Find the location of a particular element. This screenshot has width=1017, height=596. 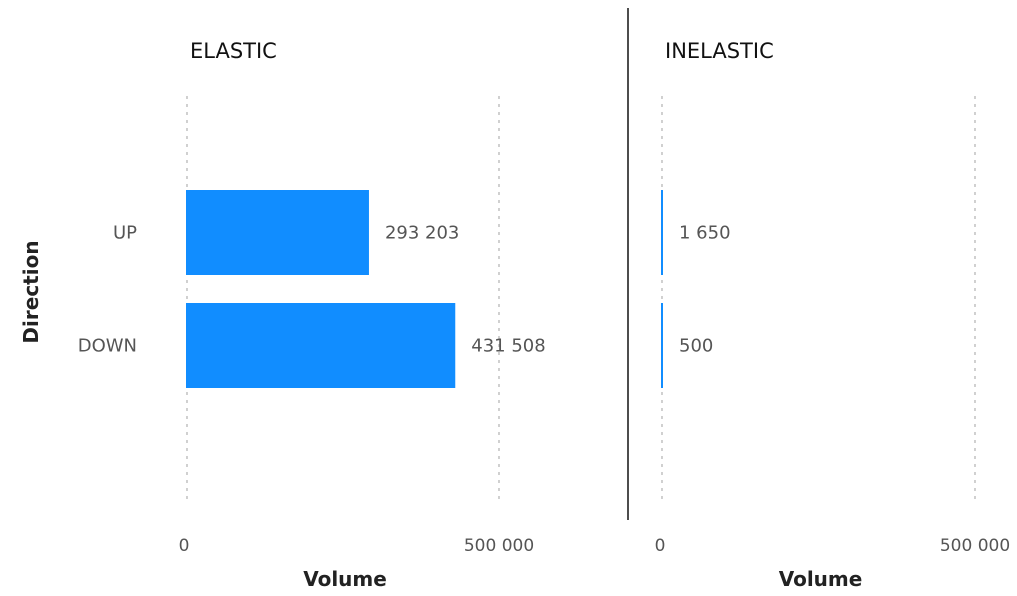

category-label-down: DOWN is located at coordinates (107, 346).